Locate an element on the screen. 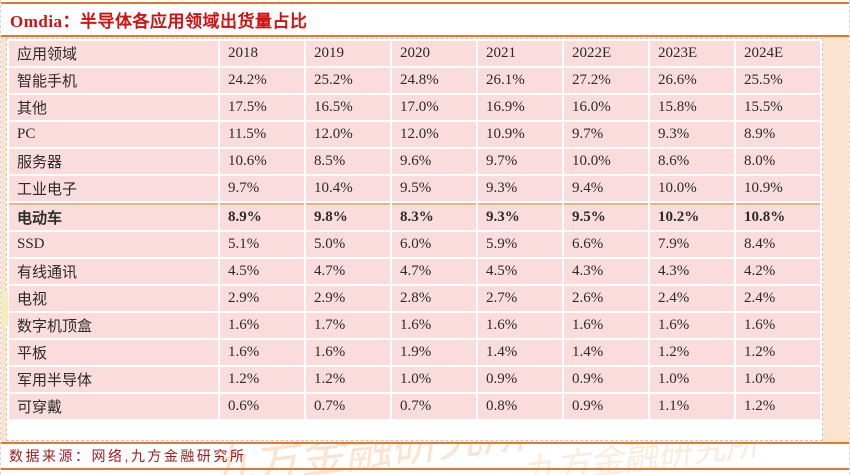 The height and width of the screenshot is (475, 850). value-cell: 2.4% is located at coordinates (692, 298).